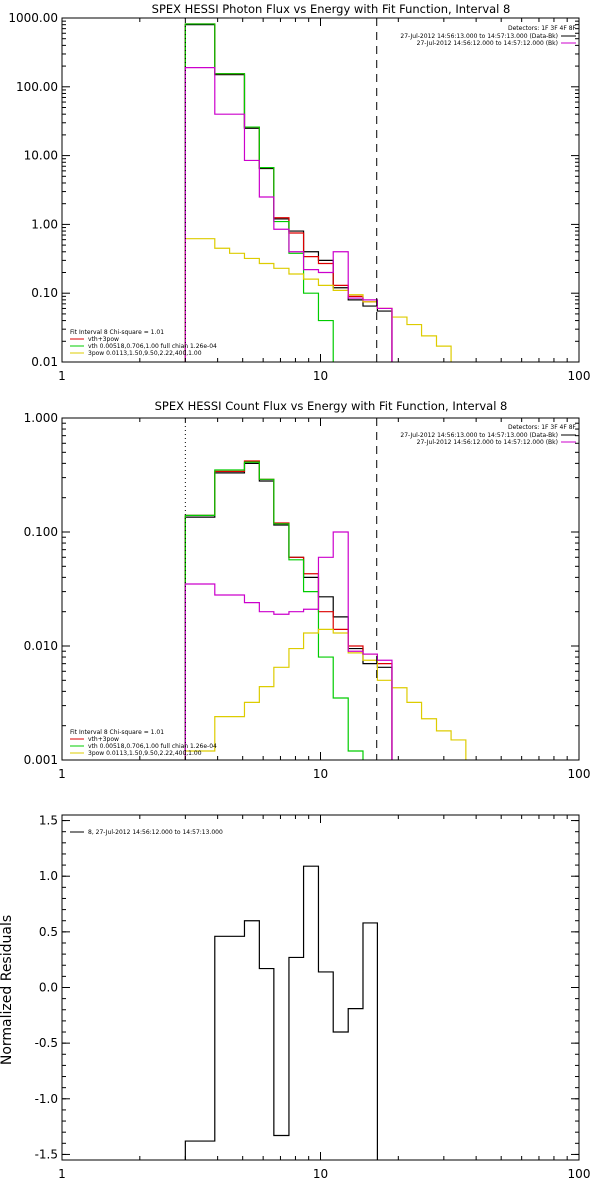 Image resolution: width=600 pixels, height=1200 pixels. Describe the element at coordinates (48, 876) in the screenshot. I see `y-tick-label: 1.0` at that location.